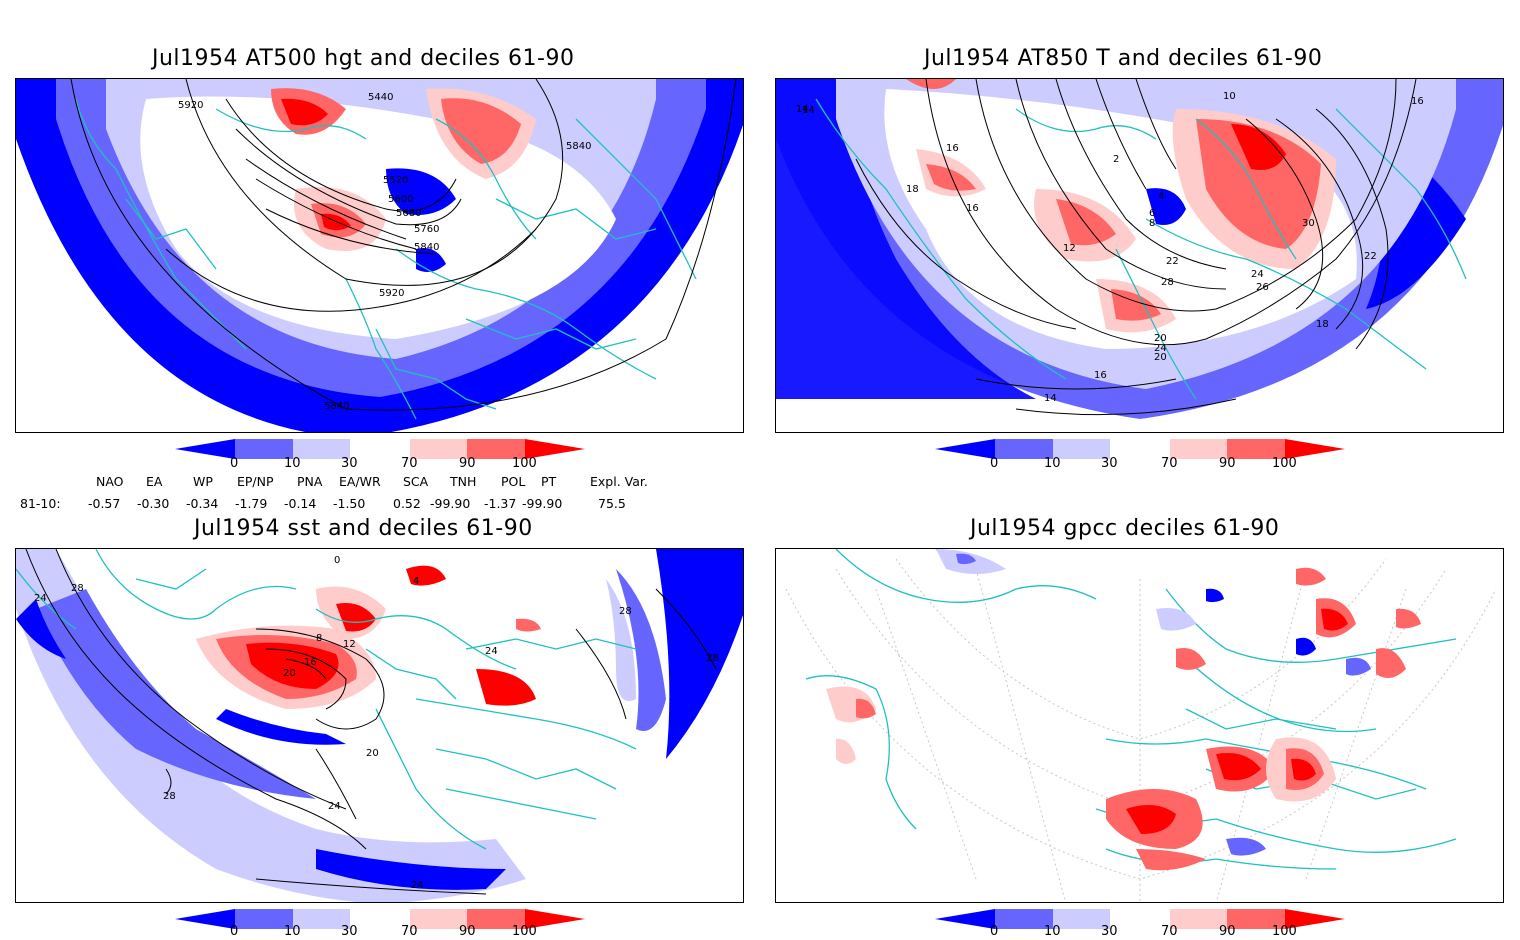 Image resolution: width=1520 pixels, height=940 pixels. Describe the element at coordinates (337, 560) in the screenshot. I see `contour-label: 0` at that location.